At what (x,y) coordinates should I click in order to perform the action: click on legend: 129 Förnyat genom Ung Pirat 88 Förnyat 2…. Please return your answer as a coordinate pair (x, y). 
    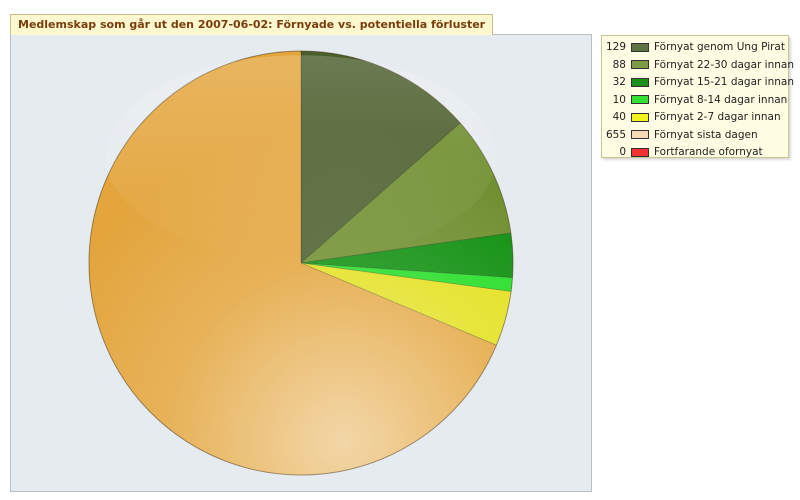
    Looking at the image, I should click on (697, 96).